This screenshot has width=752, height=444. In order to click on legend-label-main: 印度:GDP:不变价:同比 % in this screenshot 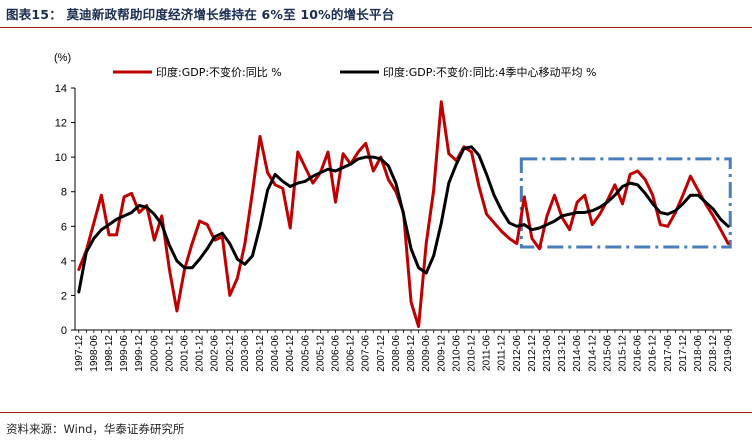, I will do `click(219, 72)`.